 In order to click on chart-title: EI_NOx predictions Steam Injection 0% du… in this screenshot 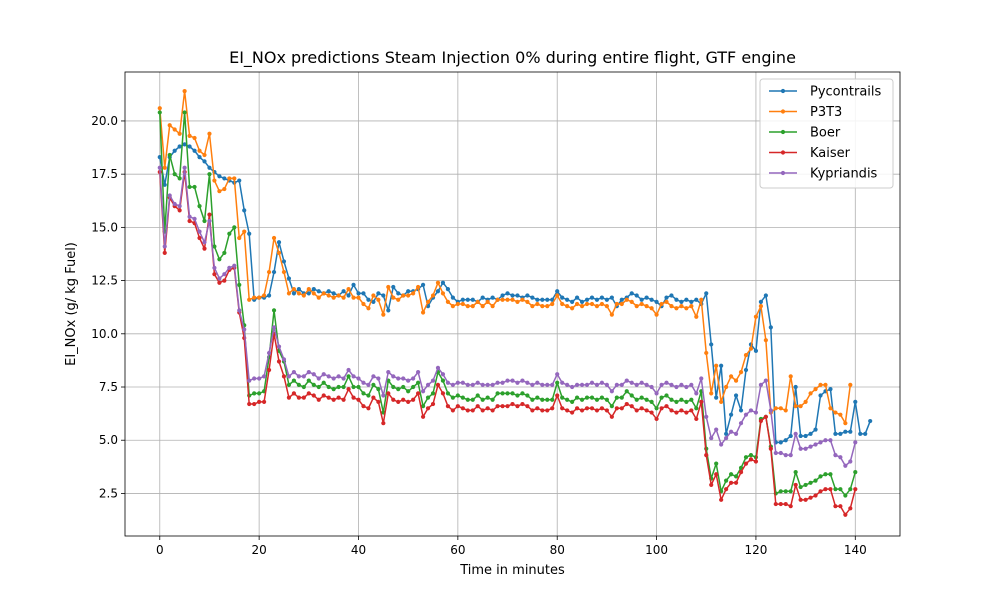, I will do `click(512, 58)`.